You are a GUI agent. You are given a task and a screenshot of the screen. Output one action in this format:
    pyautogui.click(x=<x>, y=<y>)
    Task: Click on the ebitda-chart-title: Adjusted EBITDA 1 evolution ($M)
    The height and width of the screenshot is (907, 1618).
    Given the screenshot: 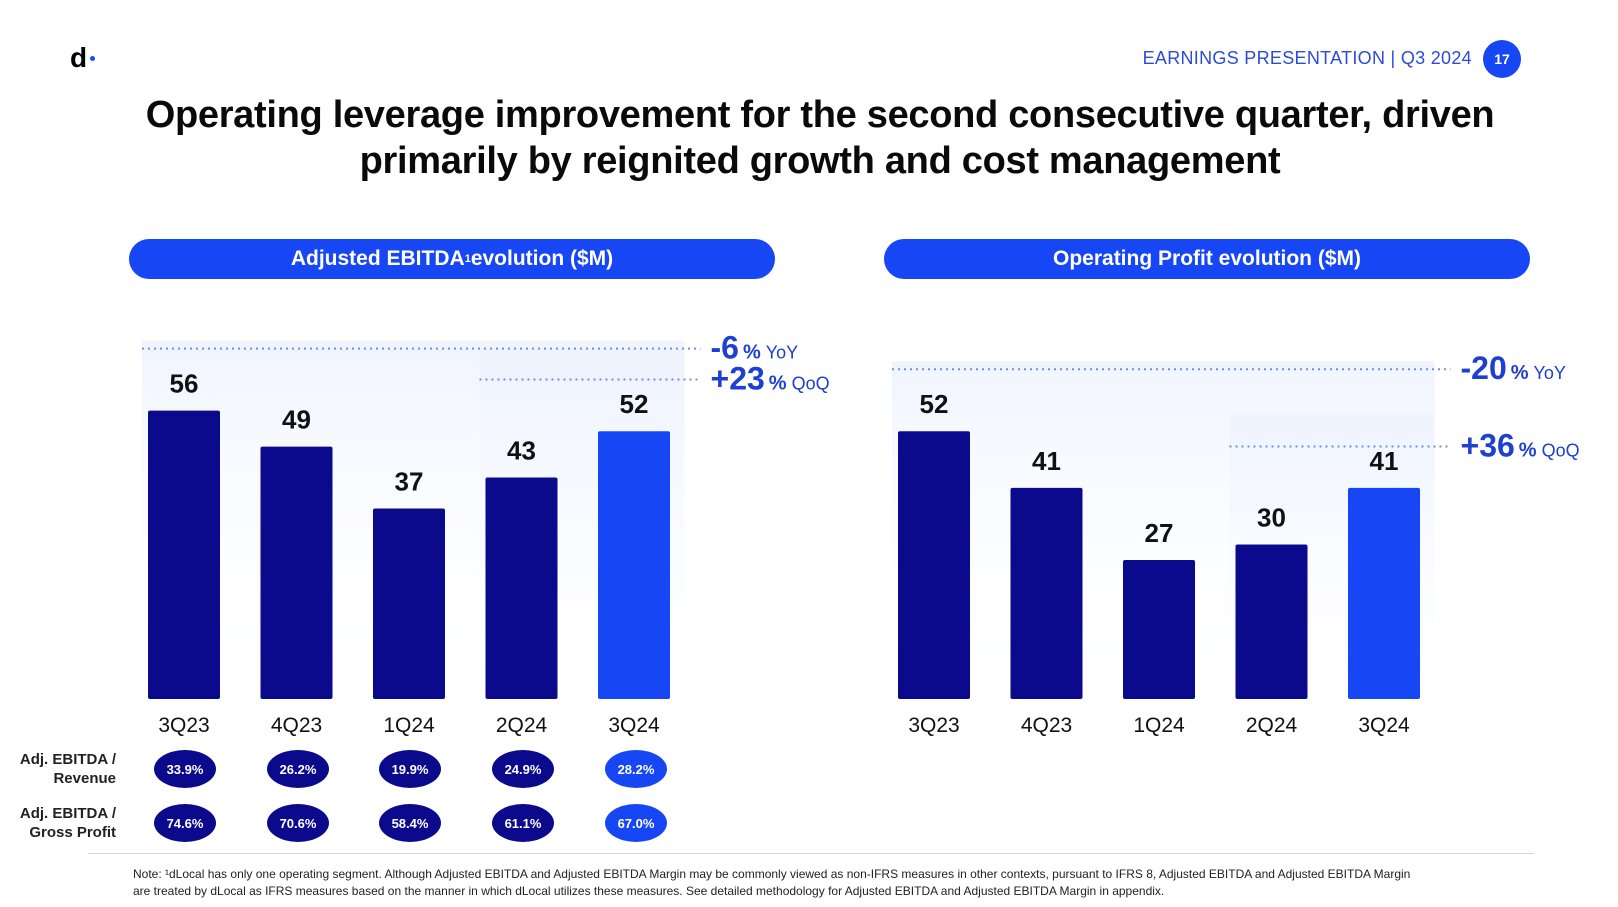 What is the action you would take?
    pyautogui.click(x=452, y=259)
    